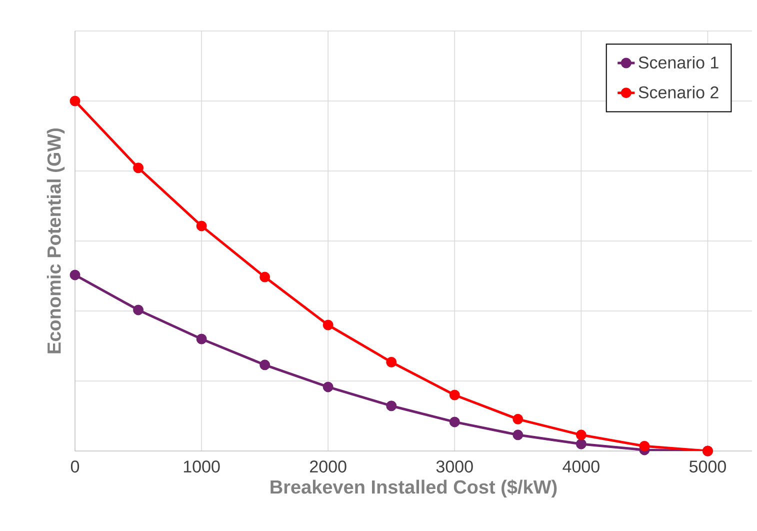 This screenshot has height=531, width=757. I want to click on x-tick-label: 1000, so click(202, 466).